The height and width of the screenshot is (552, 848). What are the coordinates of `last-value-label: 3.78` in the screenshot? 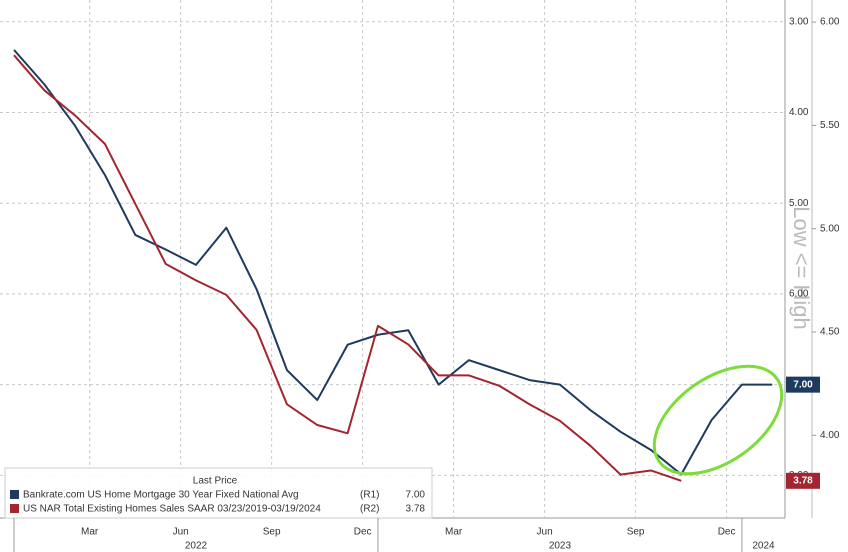 It's located at (803, 480).